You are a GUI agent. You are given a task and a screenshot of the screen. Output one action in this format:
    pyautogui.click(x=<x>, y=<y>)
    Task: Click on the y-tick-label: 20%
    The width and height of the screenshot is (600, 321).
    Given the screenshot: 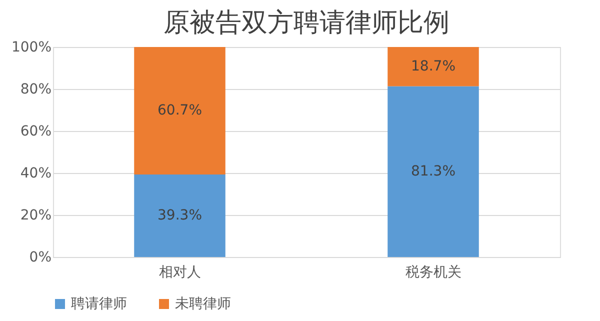 What is the action you would take?
    pyautogui.click(x=36, y=216)
    